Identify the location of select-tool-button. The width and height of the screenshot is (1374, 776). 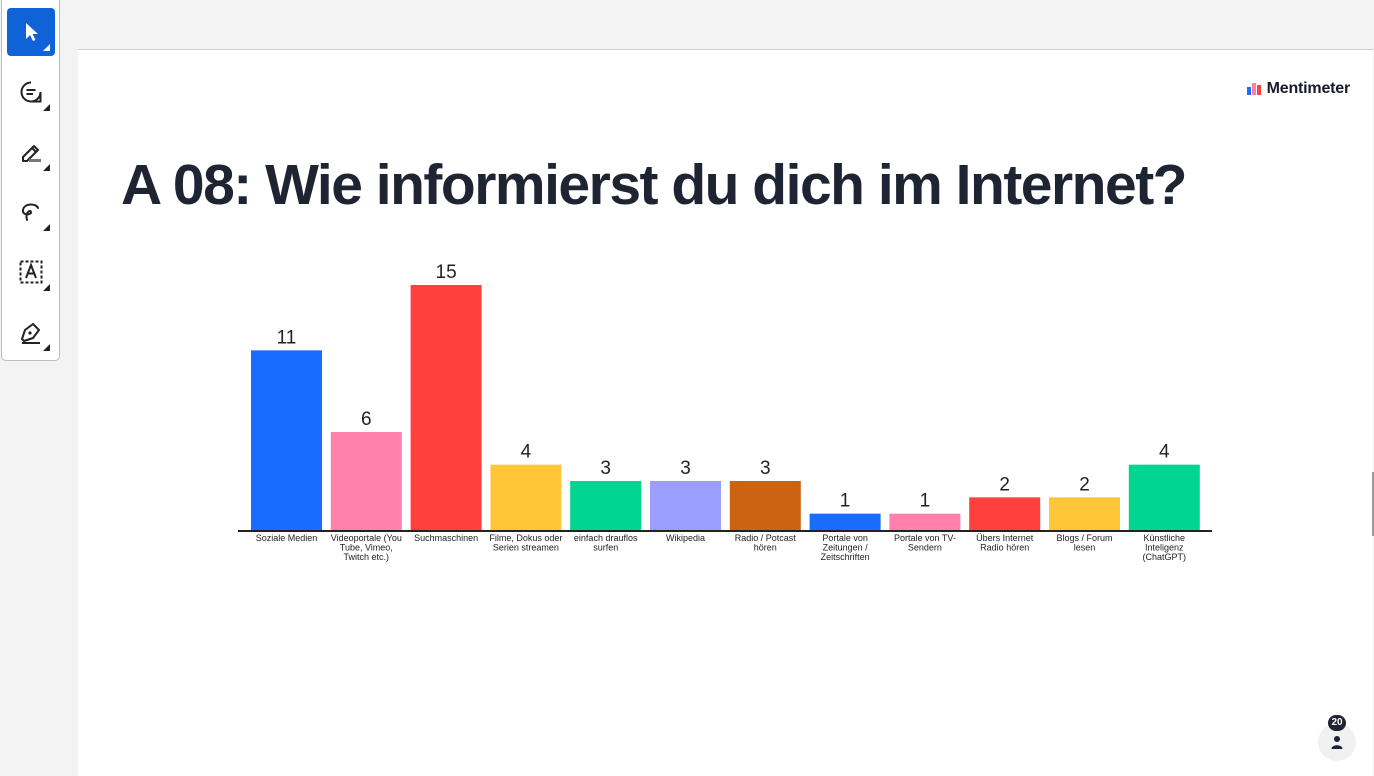
(31, 32).